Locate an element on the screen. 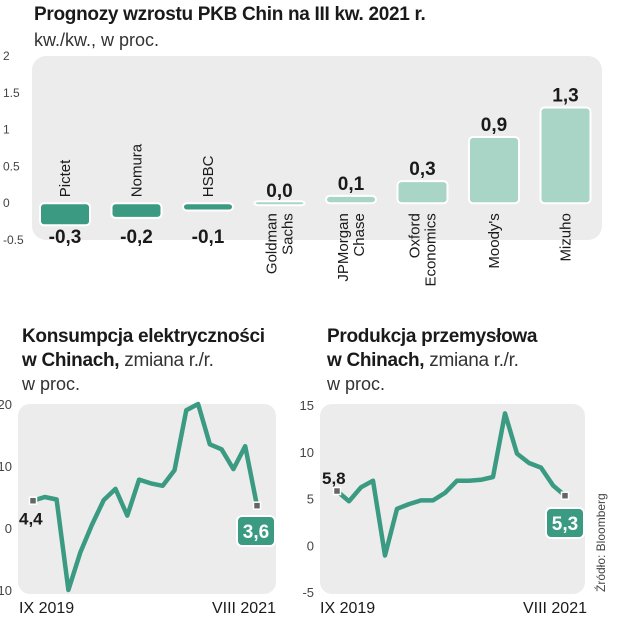  svg-text: Economics is located at coordinates (431, 249).